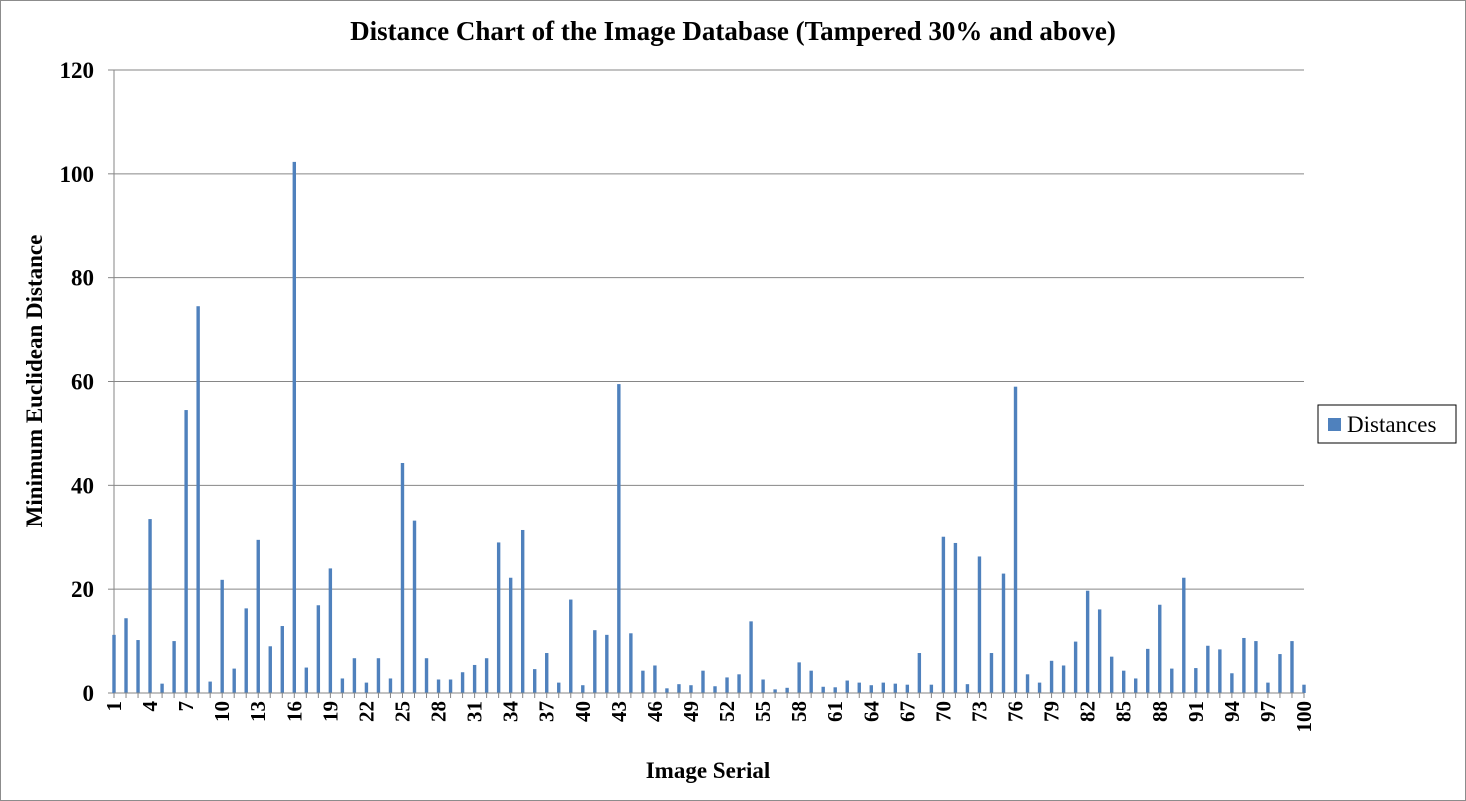 The height and width of the screenshot is (801, 1466). Describe the element at coordinates (691, 711) in the screenshot. I see `x-tick-label: 49` at that location.